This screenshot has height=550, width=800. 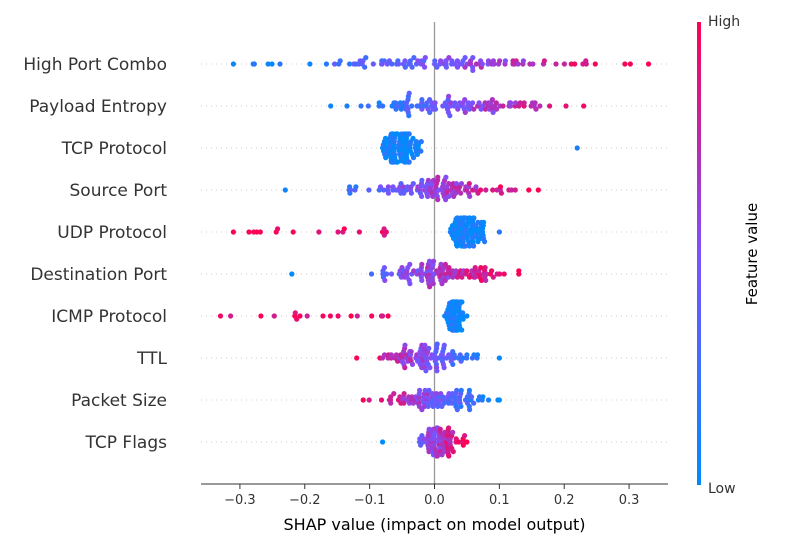 What do you see at coordinates (752, 254) in the screenshot?
I see `colorbar-title: Feature value` at bounding box center [752, 254].